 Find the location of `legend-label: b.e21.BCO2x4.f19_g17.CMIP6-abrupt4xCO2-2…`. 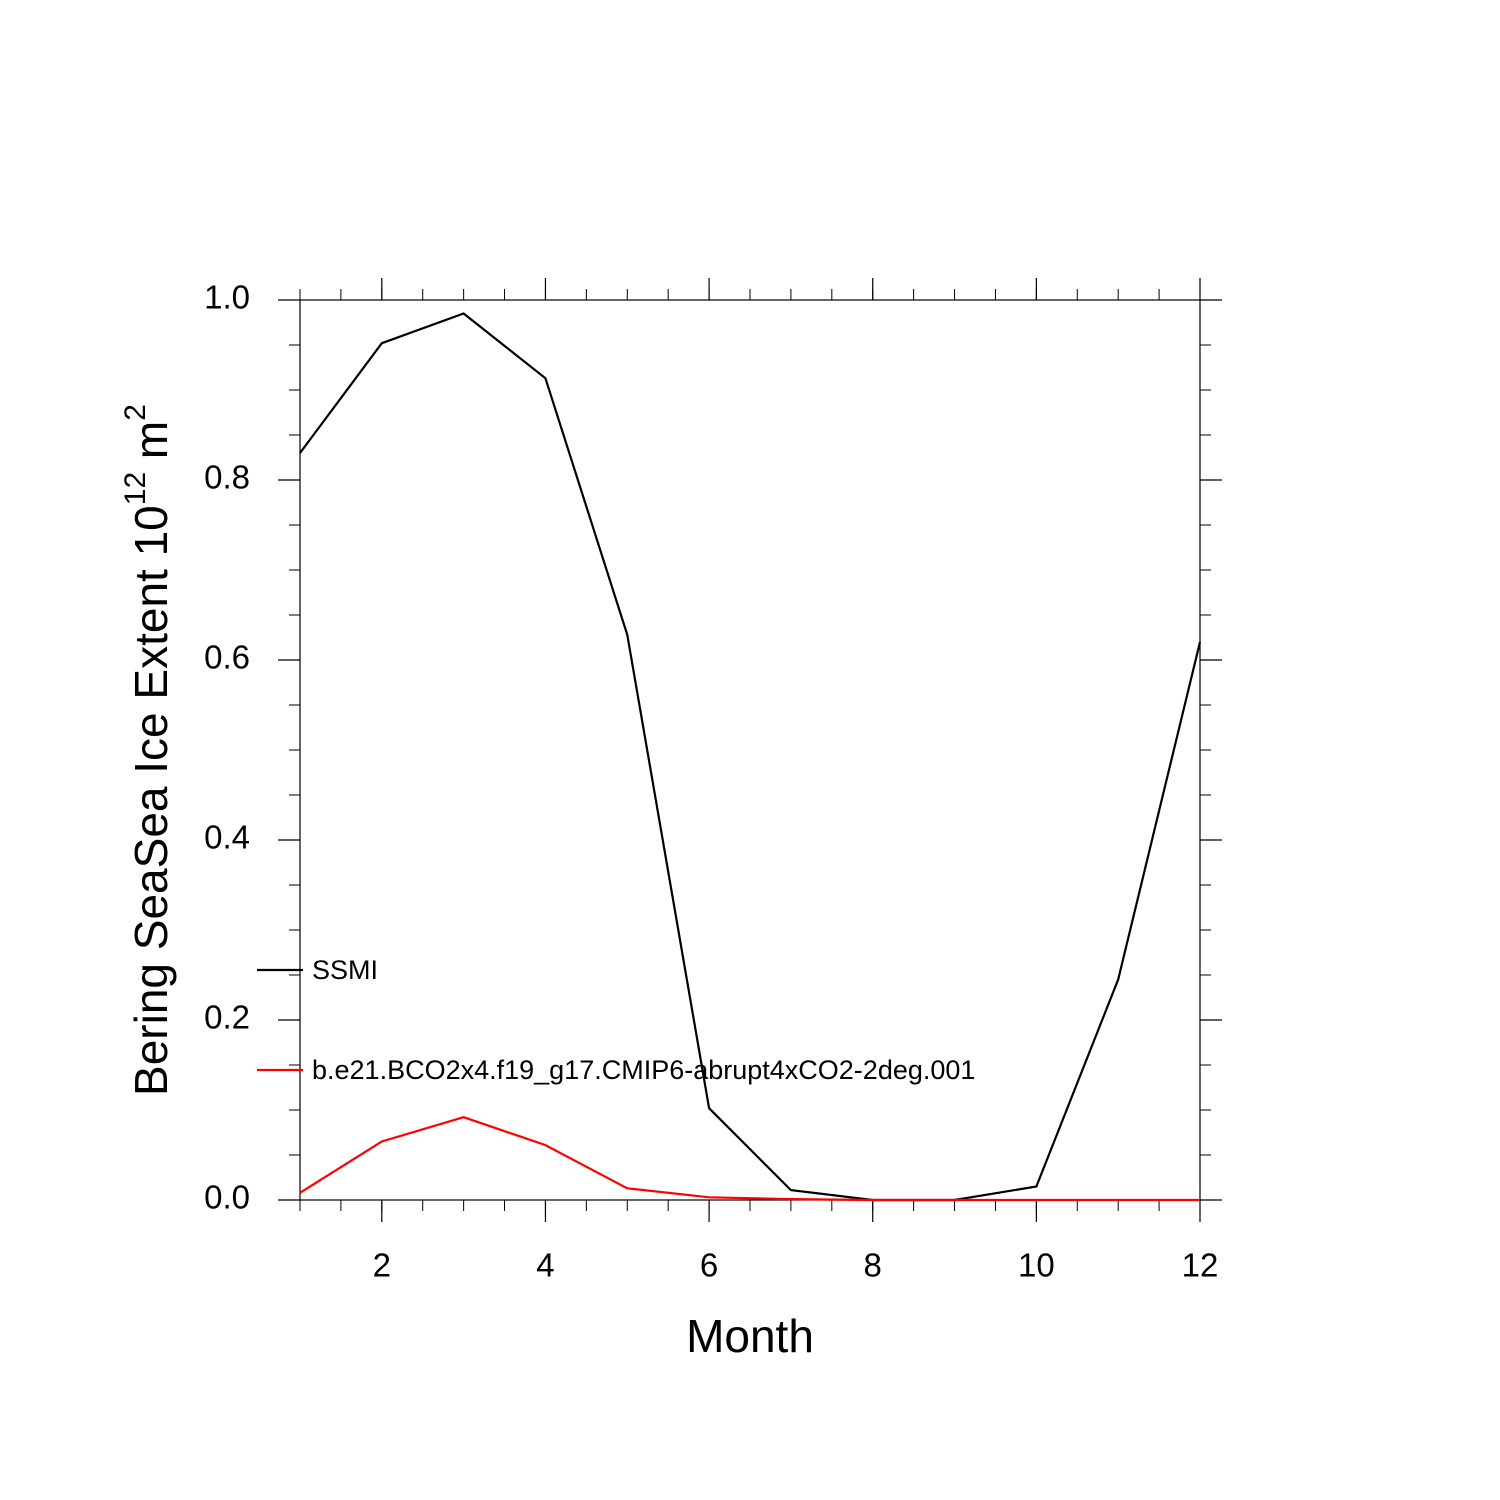

legend-label: b.e21.BCO2x4.f19_g17.CMIP6-abrupt4xCO2-2… is located at coordinates (643, 1070).